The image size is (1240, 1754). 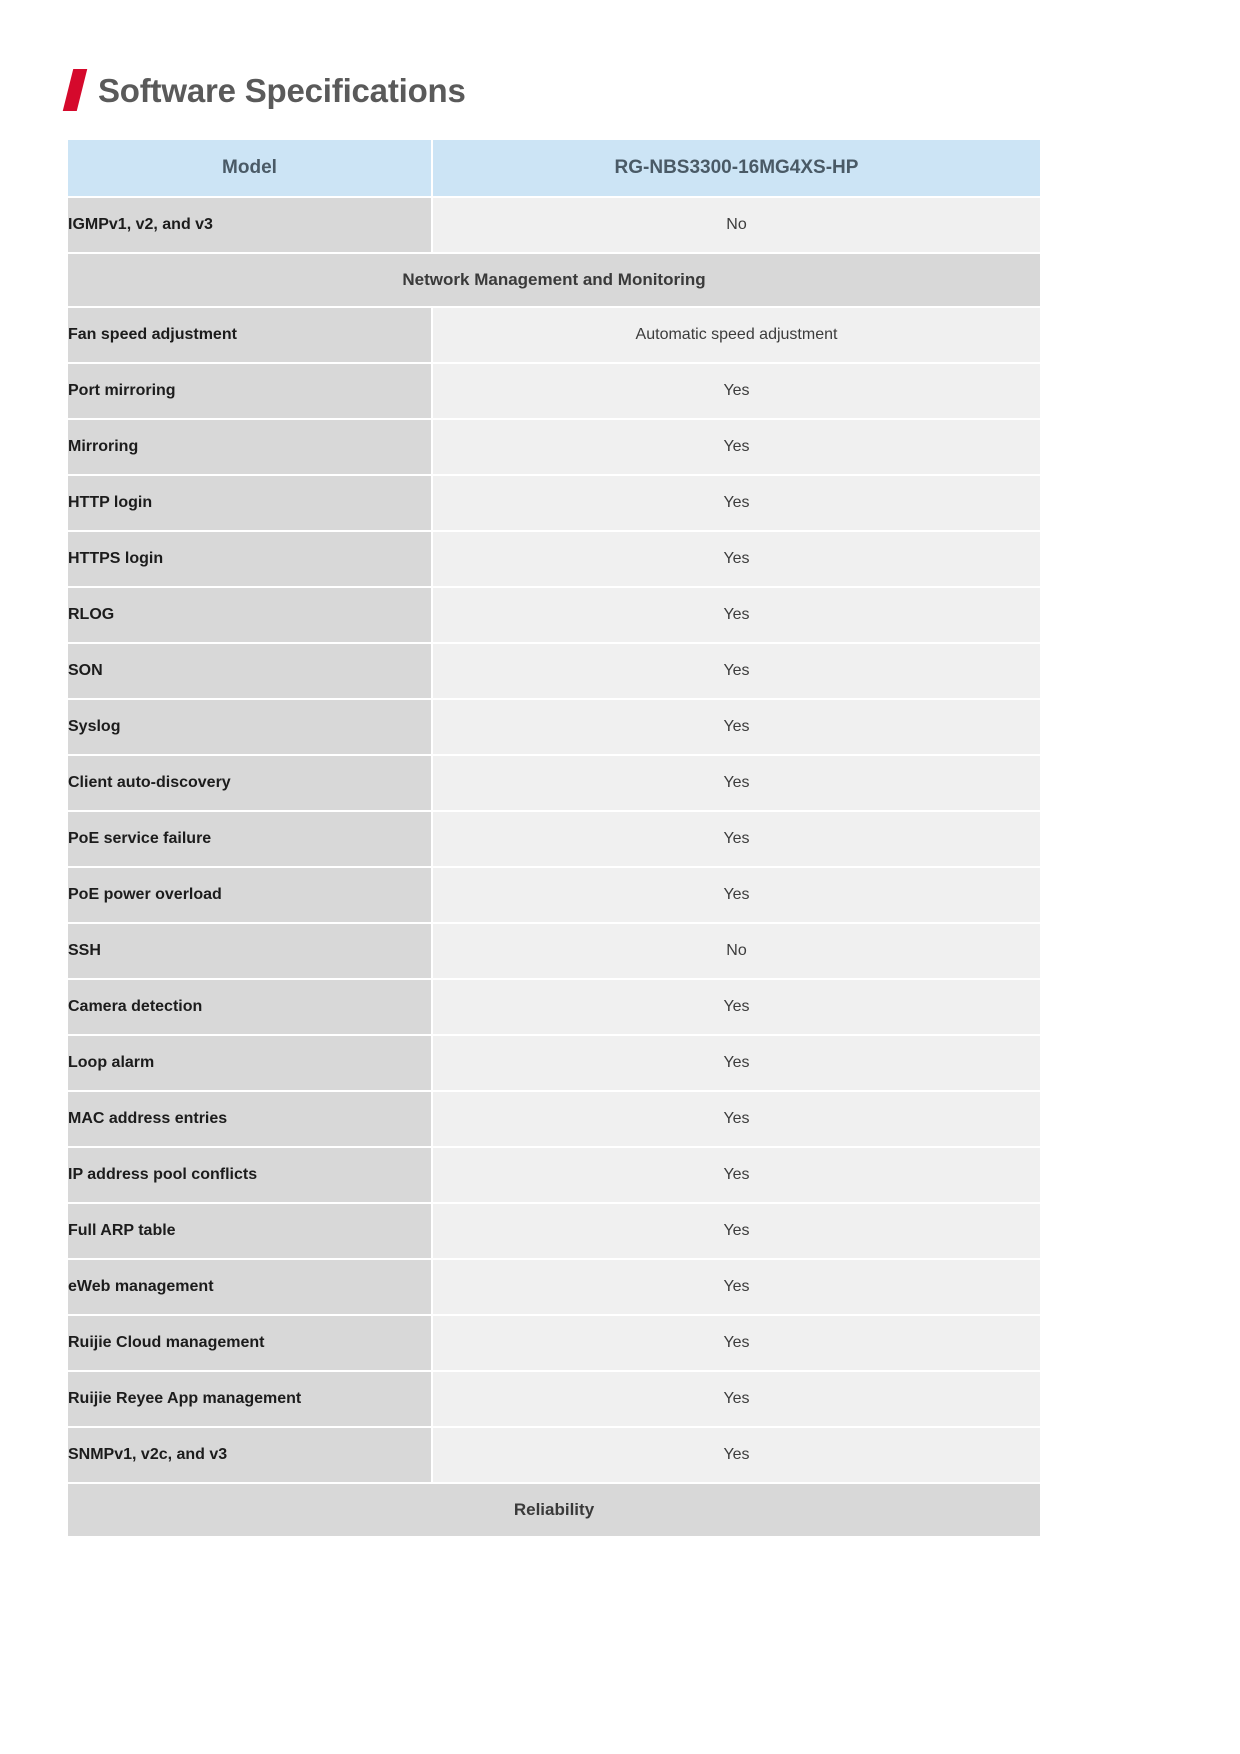 I want to click on section-header-label: Network Management and Monitoring, so click(x=554, y=280).